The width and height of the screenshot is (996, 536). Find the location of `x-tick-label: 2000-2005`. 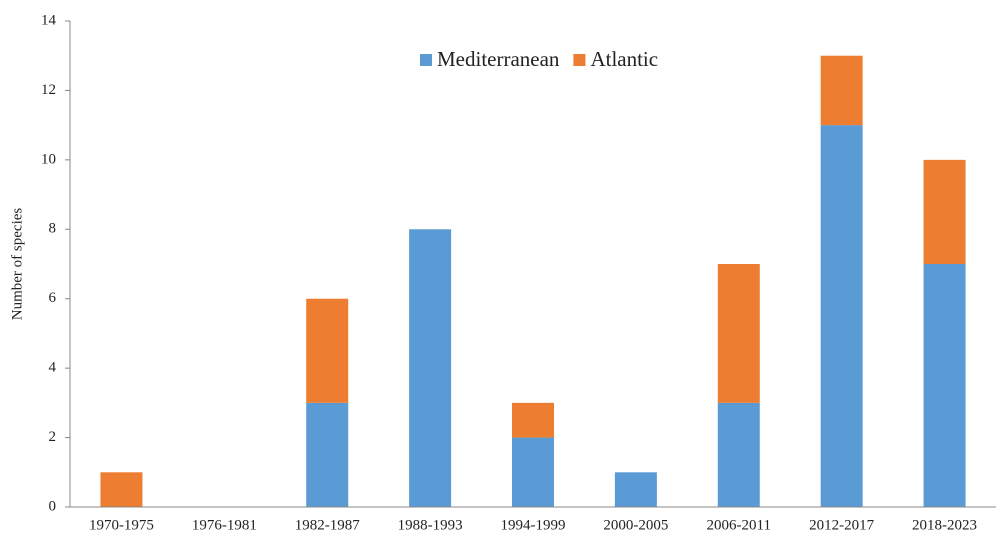

x-tick-label: 2000-2005 is located at coordinates (635, 525).